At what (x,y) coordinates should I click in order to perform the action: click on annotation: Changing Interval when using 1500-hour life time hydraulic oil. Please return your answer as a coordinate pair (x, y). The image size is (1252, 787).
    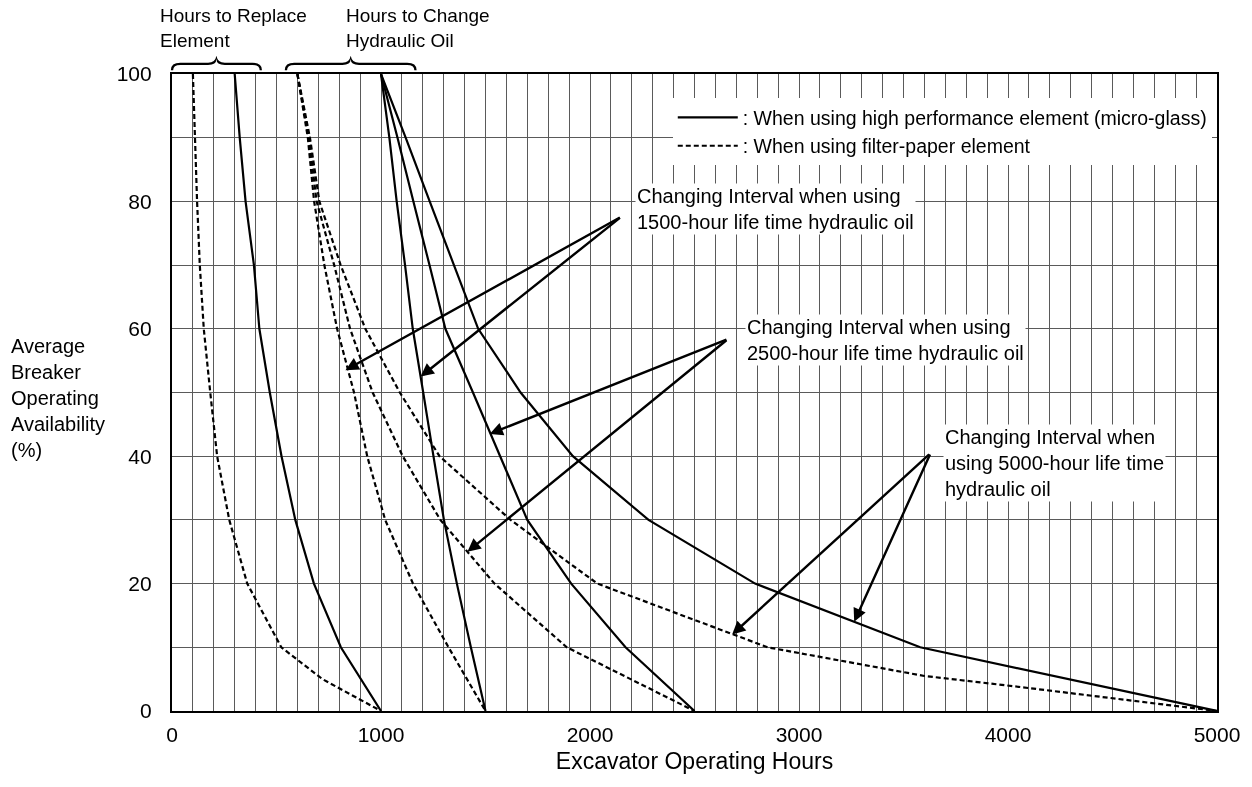
    Looking at the image, I should click on (775, 209).